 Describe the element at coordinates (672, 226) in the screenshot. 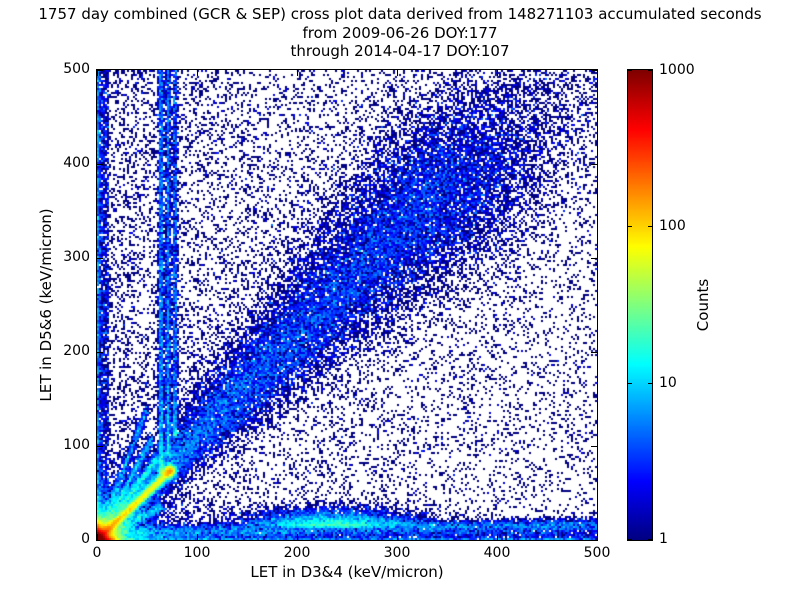

I see `colorbar-tick-label: 100` at that location.